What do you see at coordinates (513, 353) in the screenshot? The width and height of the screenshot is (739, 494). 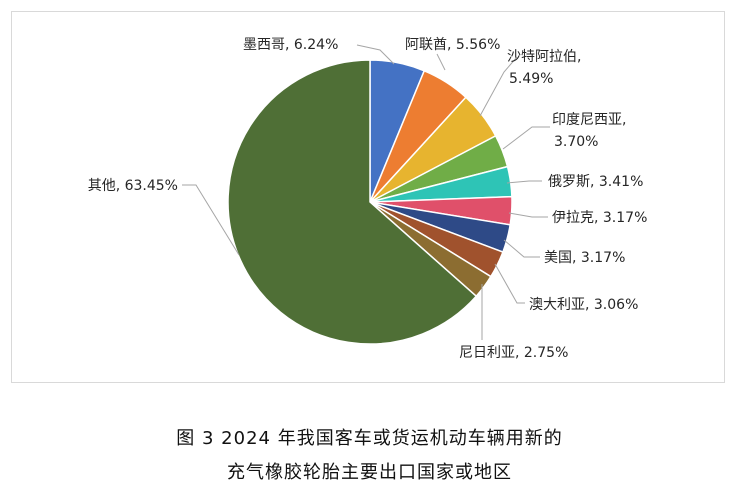 I see `slice-label-9: 尼日利亚, 2.75%` at bounding box center [513, 353].